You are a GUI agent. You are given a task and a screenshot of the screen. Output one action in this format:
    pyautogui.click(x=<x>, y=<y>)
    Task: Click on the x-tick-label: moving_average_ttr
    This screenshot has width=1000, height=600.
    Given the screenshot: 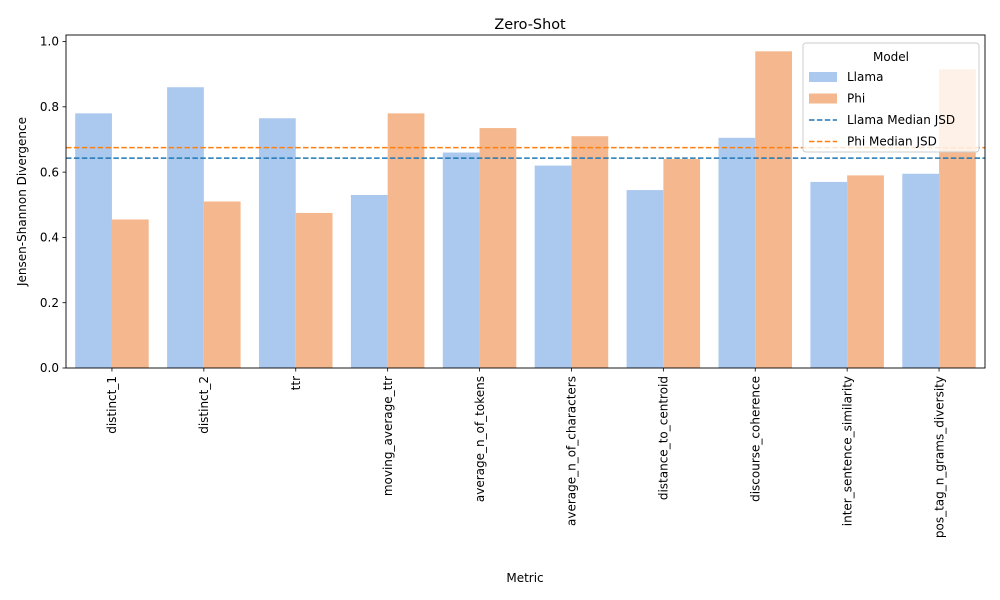 What is the action you would take?
    pyautogui.click(x=388, y=436)
    